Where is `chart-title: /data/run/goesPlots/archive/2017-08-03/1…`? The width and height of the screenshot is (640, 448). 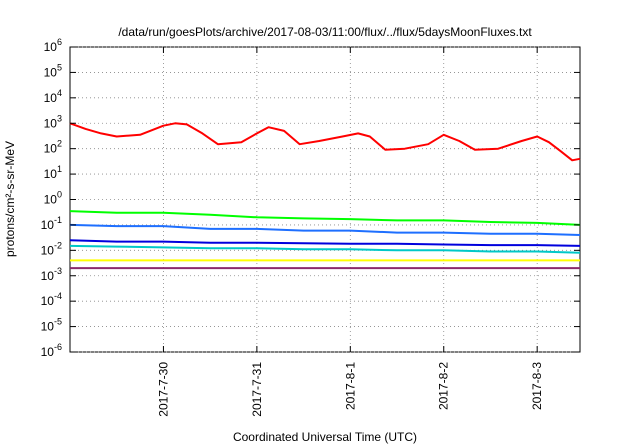 chart-title: /data/run/goesPlots/archive/2017-08-03/1… is located at coordinates (325, 32).